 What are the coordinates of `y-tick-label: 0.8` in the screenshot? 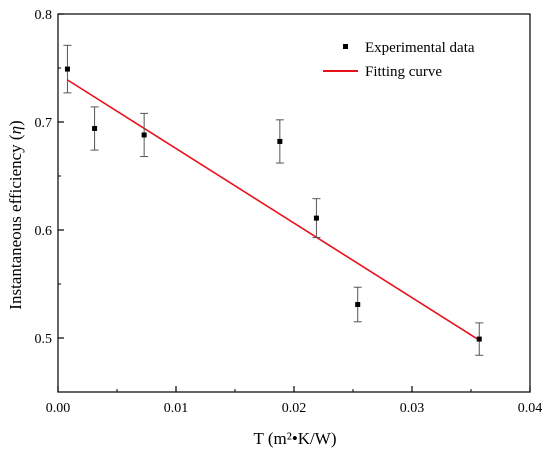 It's located at (44, 15).